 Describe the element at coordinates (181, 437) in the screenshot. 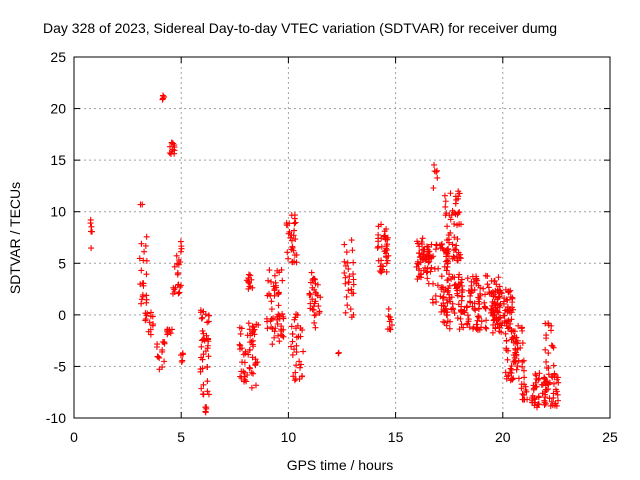

I see `x-tick-label: 5` at that location.